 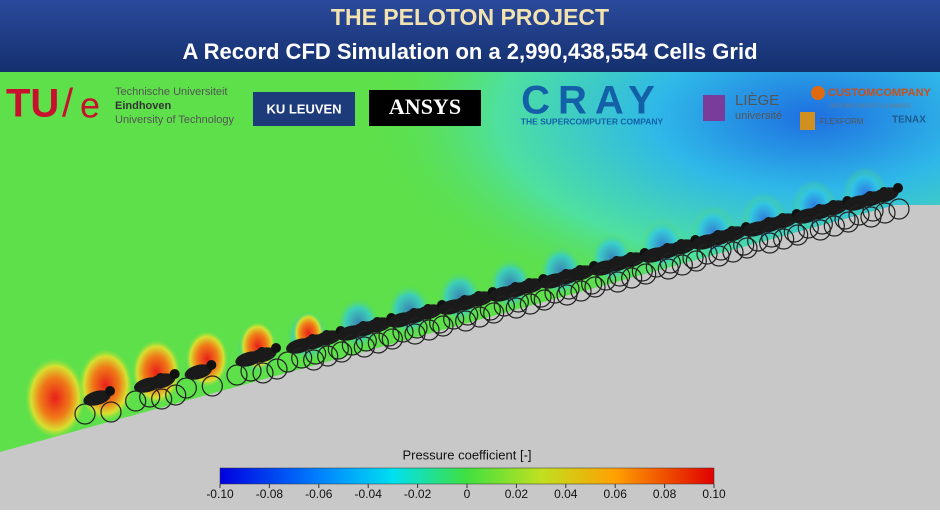 What do you see at coordinates (466, 454) in the screenshot?
I see `colorbar-label: Pressure coefficient [-]` at bounding box center [466, 454].